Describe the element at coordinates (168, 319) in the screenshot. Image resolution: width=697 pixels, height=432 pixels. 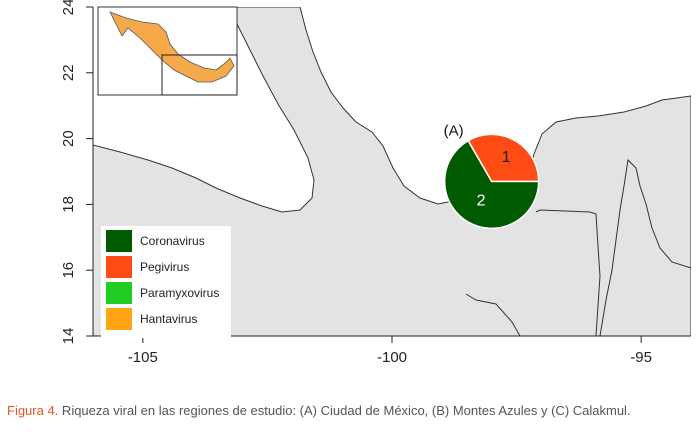
I see `legend-label: Hantavirus` at that location.